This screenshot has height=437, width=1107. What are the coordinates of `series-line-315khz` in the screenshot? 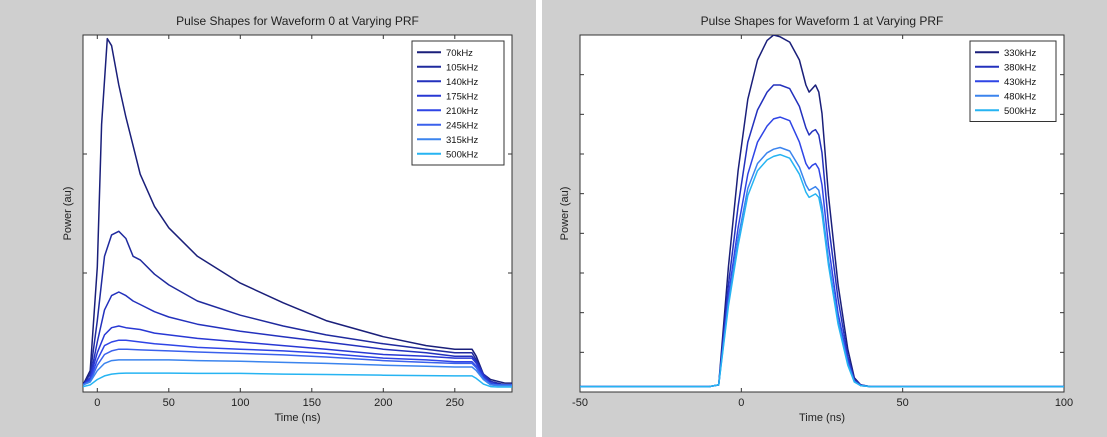 It's located at (297, 373).